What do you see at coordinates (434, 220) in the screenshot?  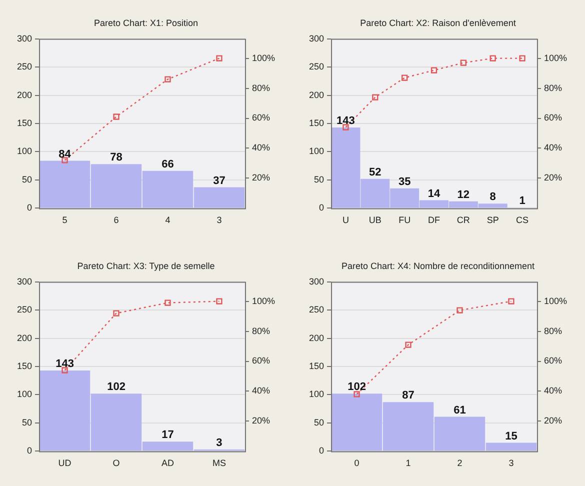 I see `x-tick-label: DF` at bounding box center [434, 220].